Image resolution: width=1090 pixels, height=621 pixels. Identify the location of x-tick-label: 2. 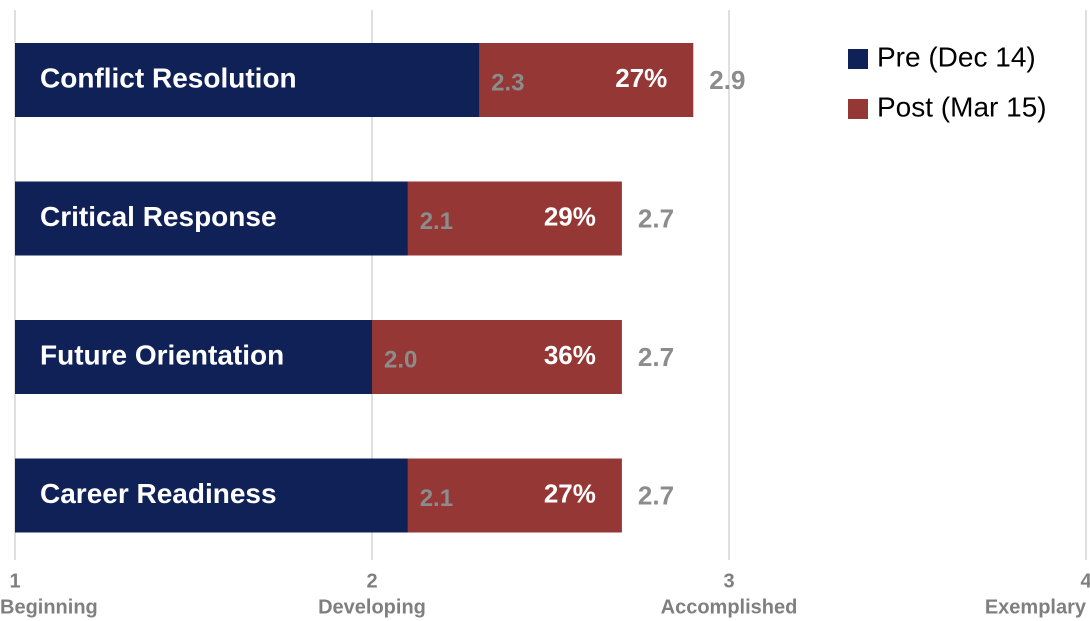
(371, 581).